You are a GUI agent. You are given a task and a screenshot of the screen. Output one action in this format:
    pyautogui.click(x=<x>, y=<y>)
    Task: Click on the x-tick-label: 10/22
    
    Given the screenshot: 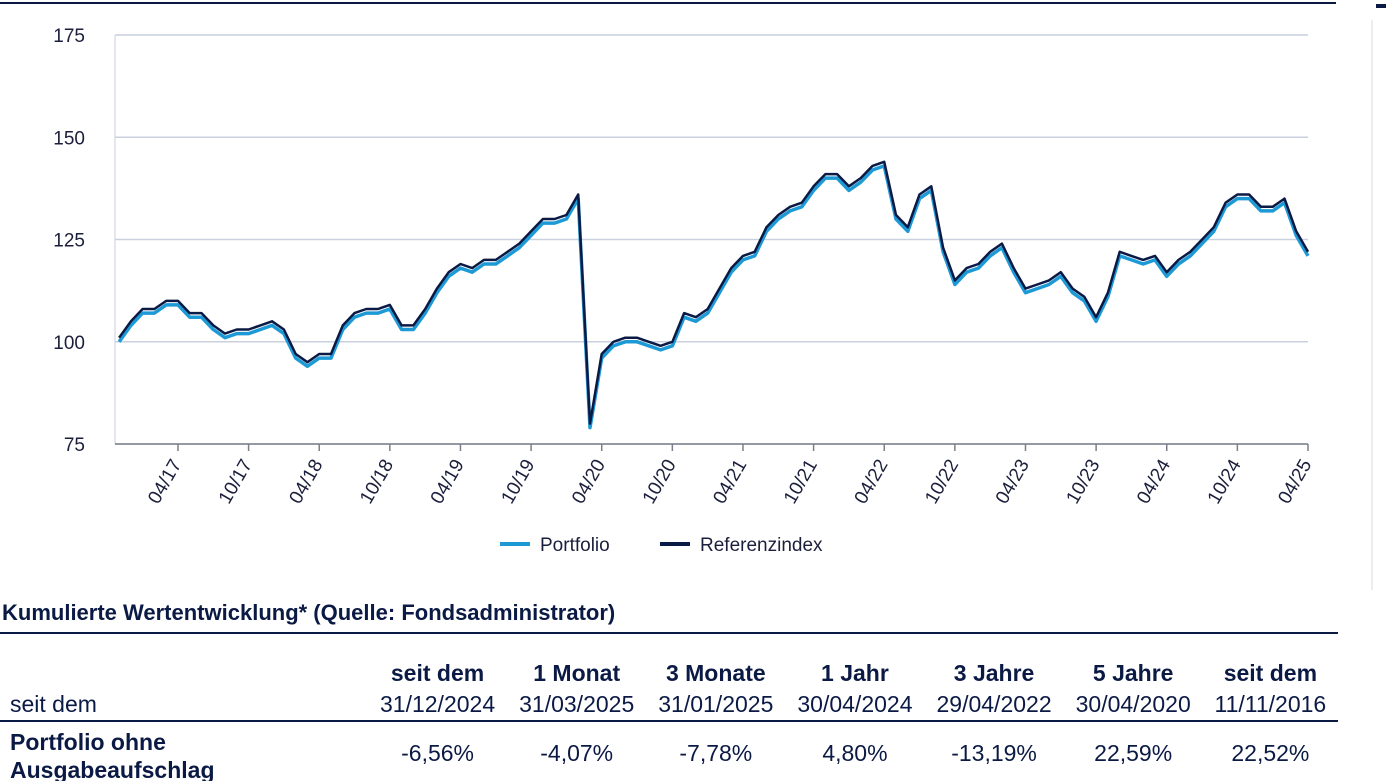 What is the action you would take?
    pyautogui.click(x=942, y=482)
    